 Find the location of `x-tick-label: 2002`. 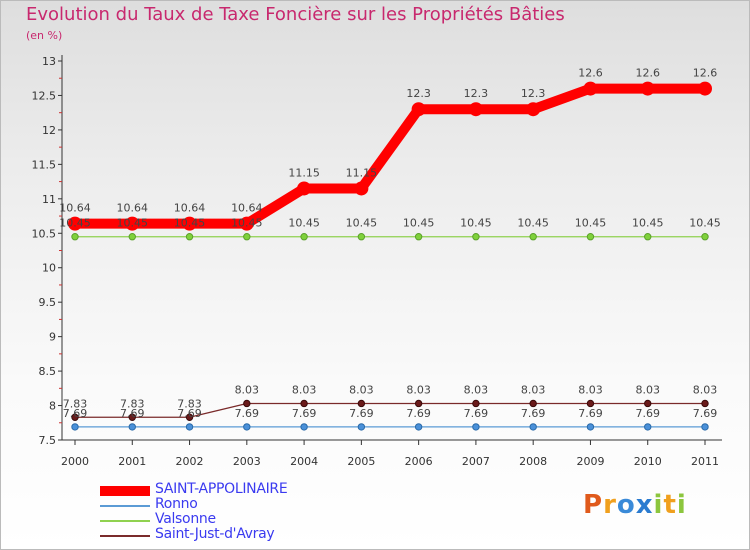

x-tick-label: 2002 is located at coordinates (190, 461).